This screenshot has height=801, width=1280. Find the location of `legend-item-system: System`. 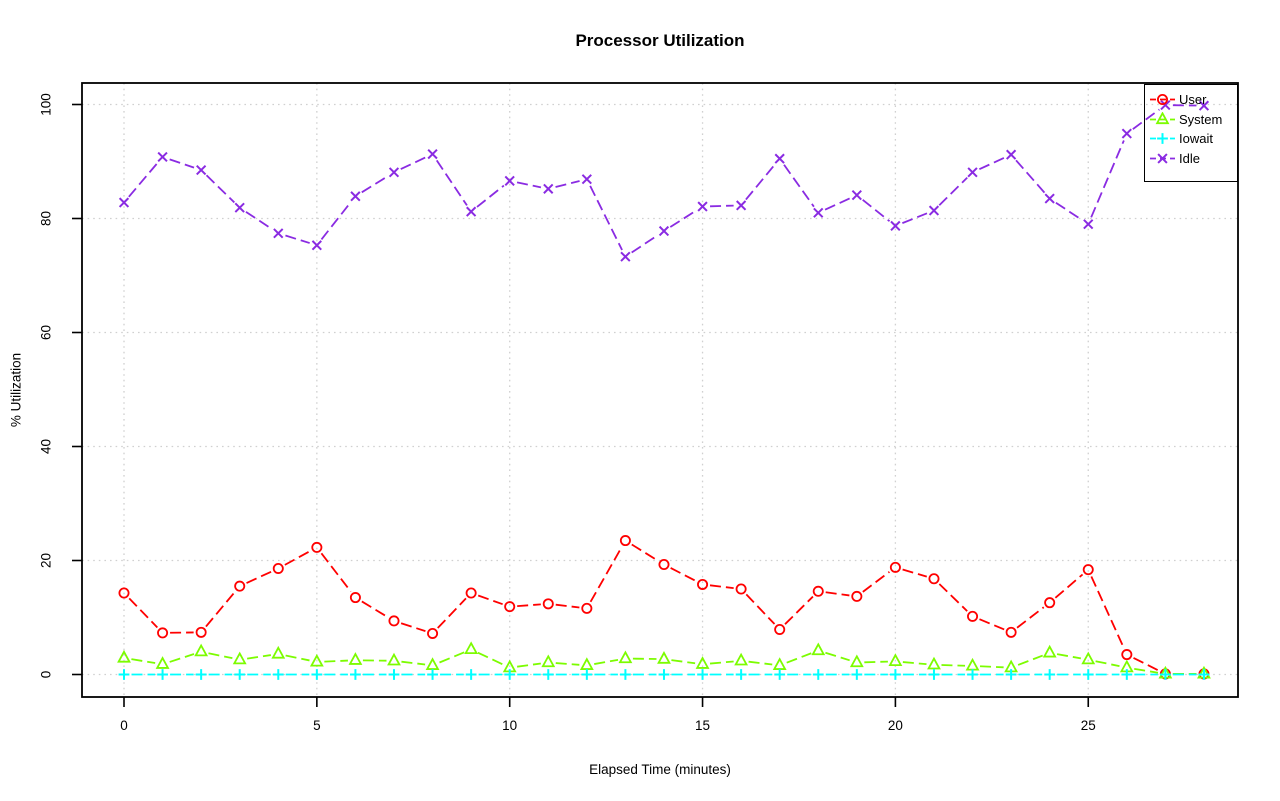

legend-item-system: System is located at coordinates (1191, 120).